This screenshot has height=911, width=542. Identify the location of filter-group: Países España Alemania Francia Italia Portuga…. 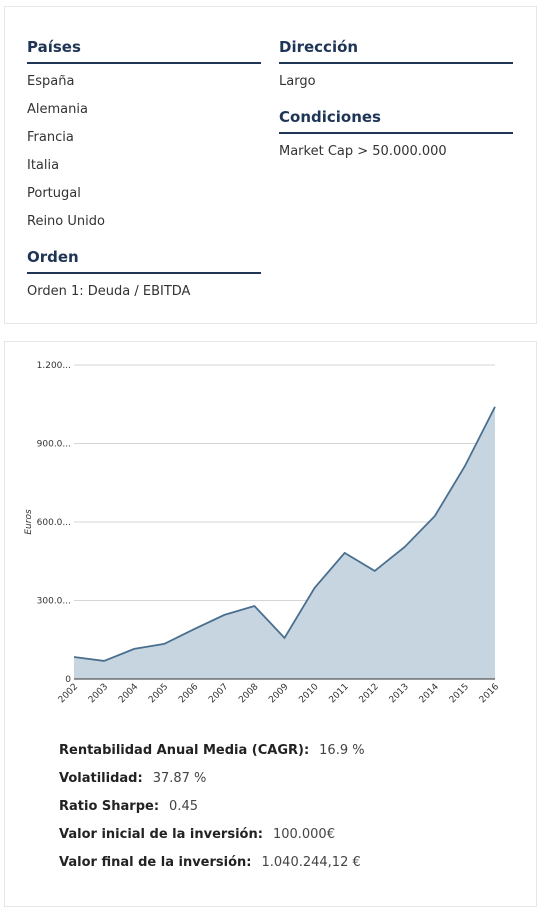
(144, 136).